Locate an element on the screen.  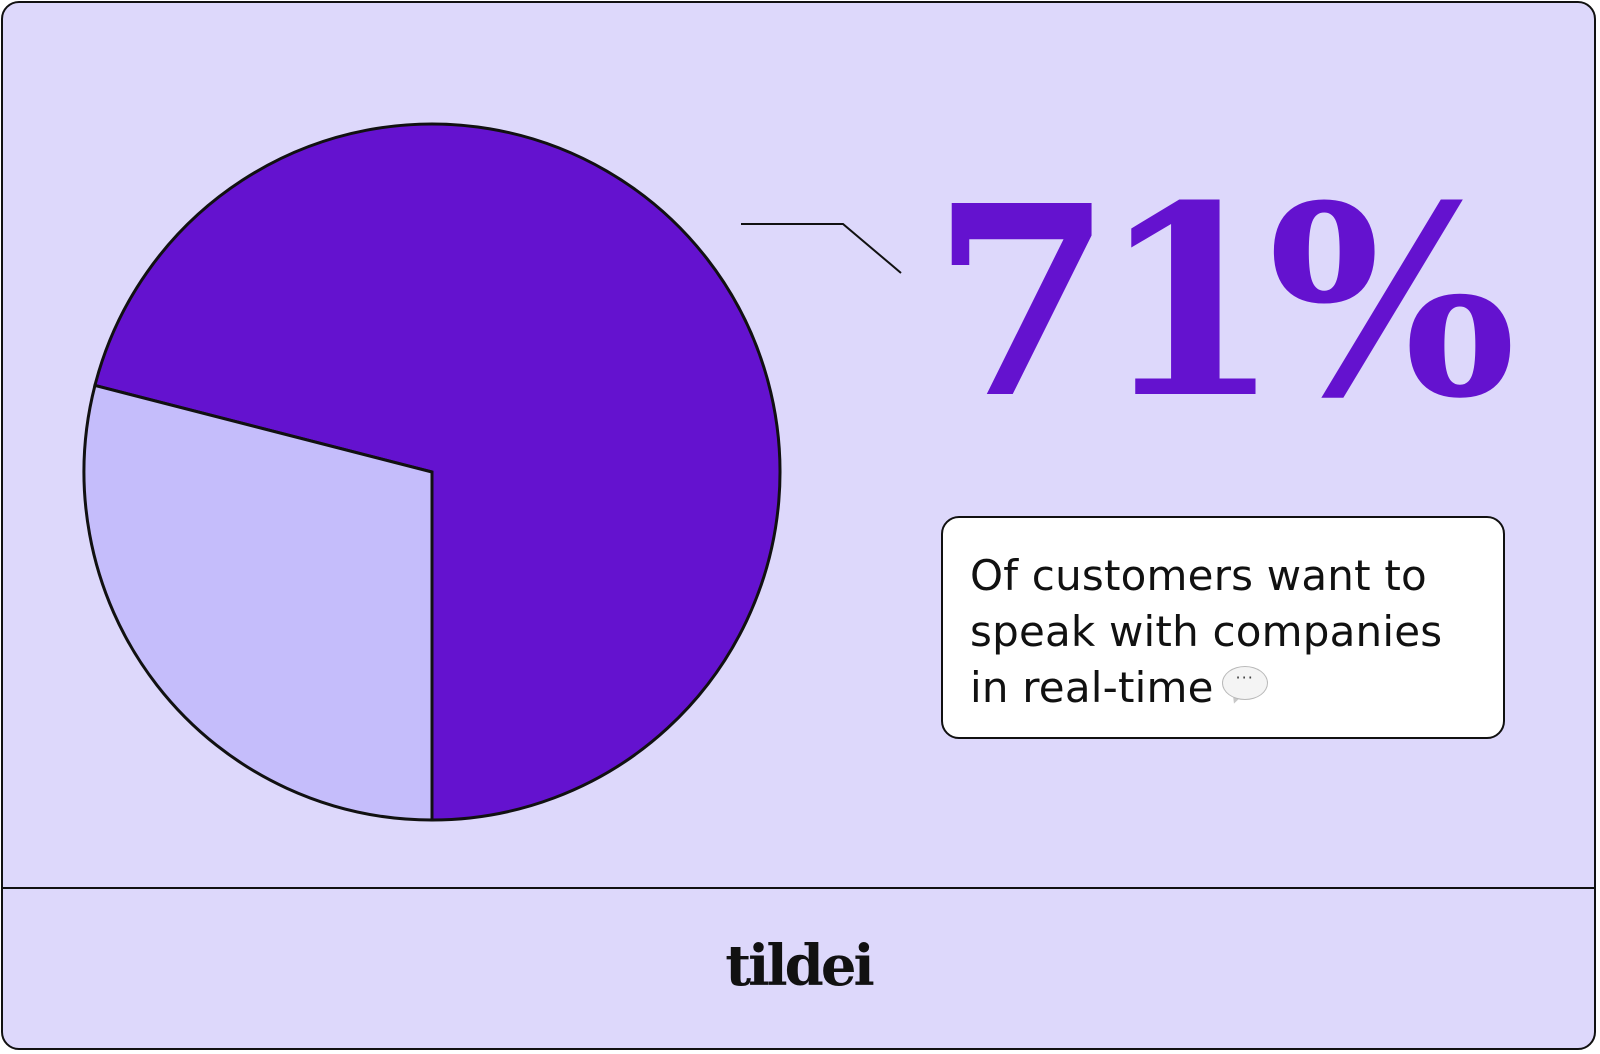
pie-slice-minority is located at coordinates (258, 602).